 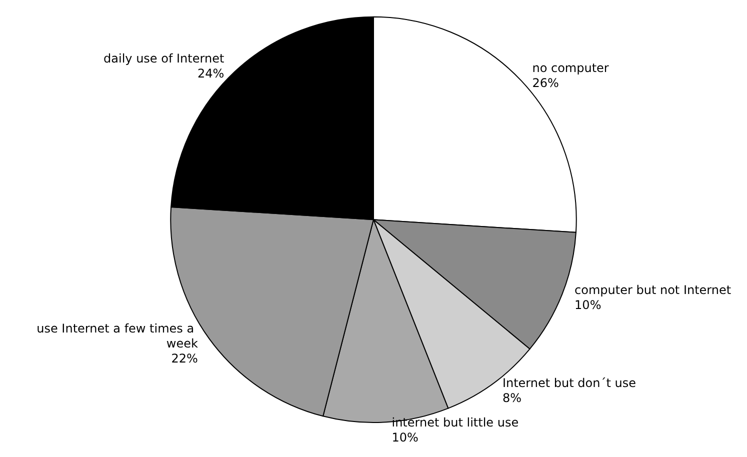 What do you see at coordinates (117, 336) in the screenshot?
I see `slice-label: use Internet a few times a week` at bounding box center [117, 336].